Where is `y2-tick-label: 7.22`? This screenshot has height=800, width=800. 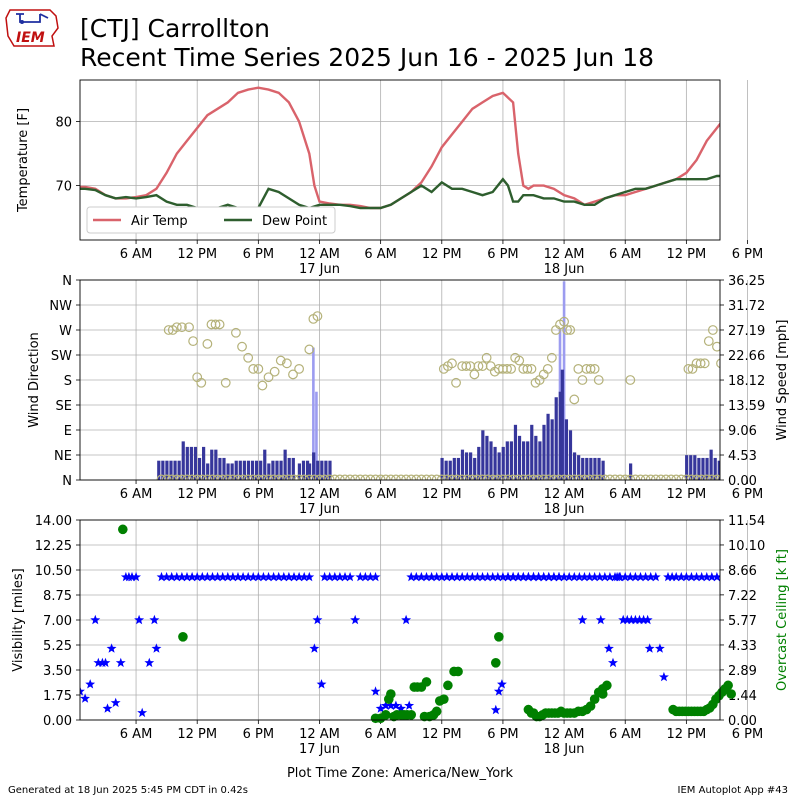 y2-tick-label: 7.22 is located at coordinates (742, 596).